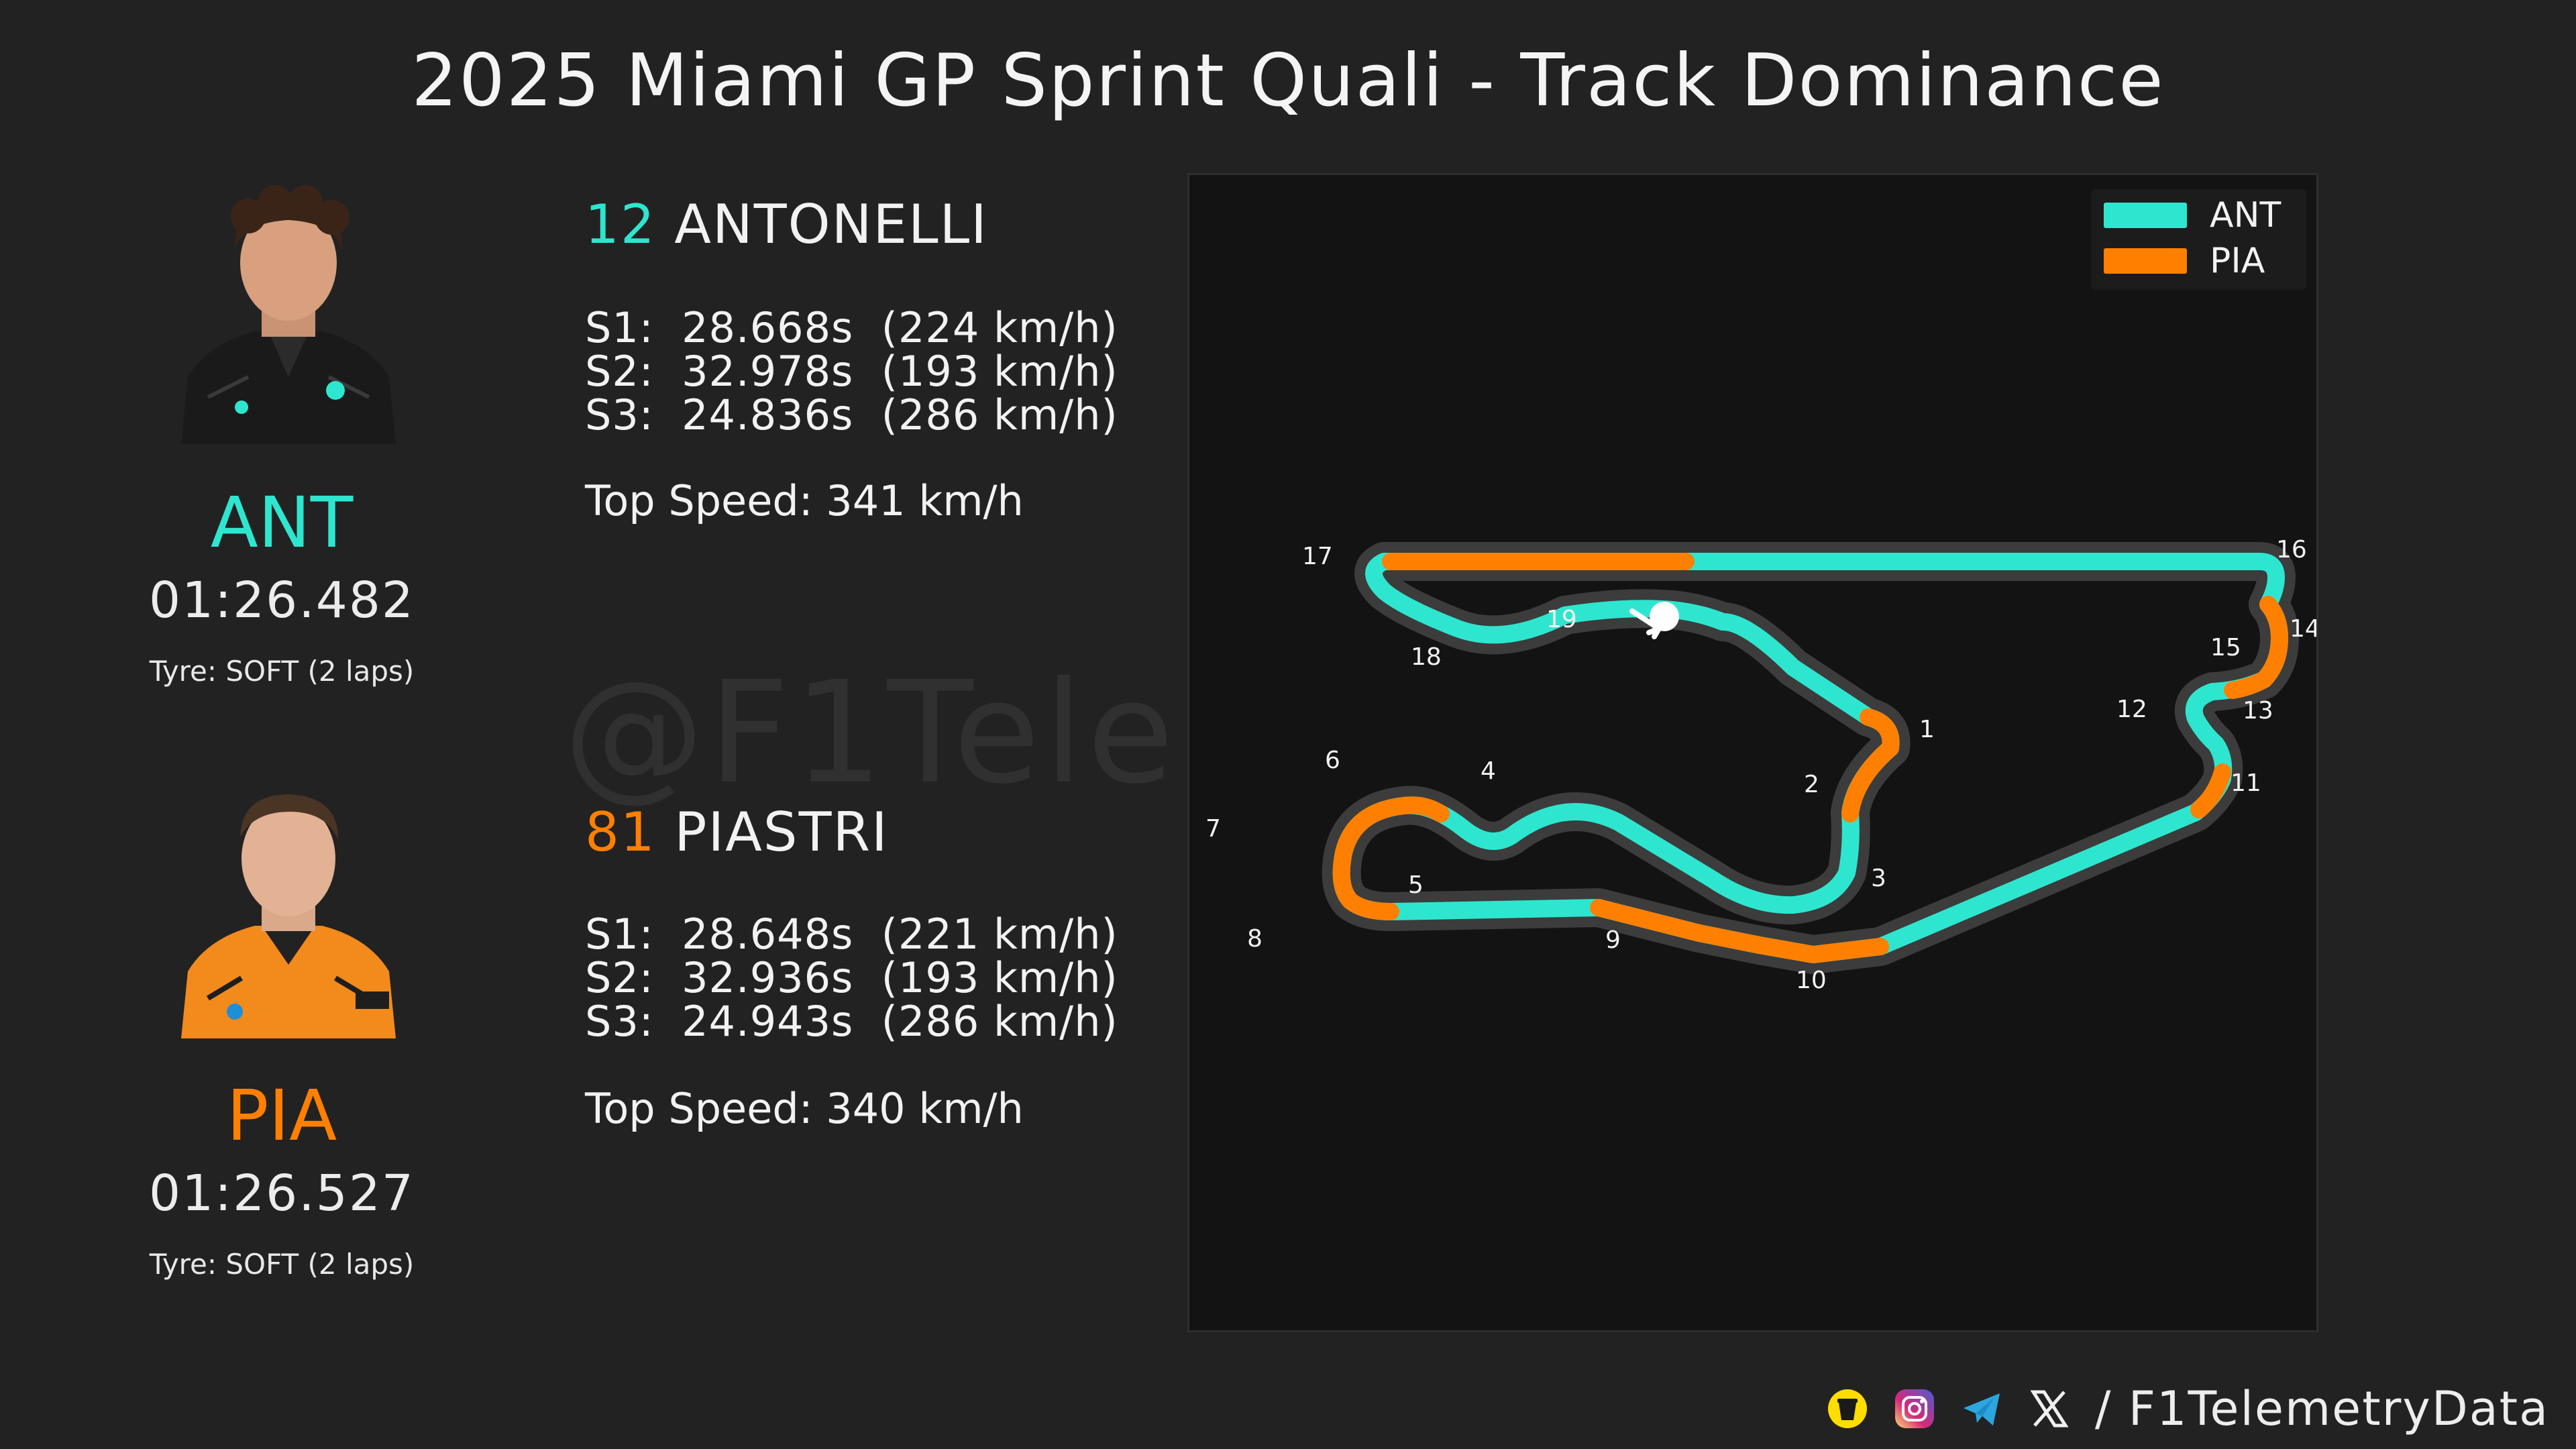  What do you see at coordinates (288, 314) in the screenshot?
I see `driver-photo-ant` at bounding box center [288, 314].